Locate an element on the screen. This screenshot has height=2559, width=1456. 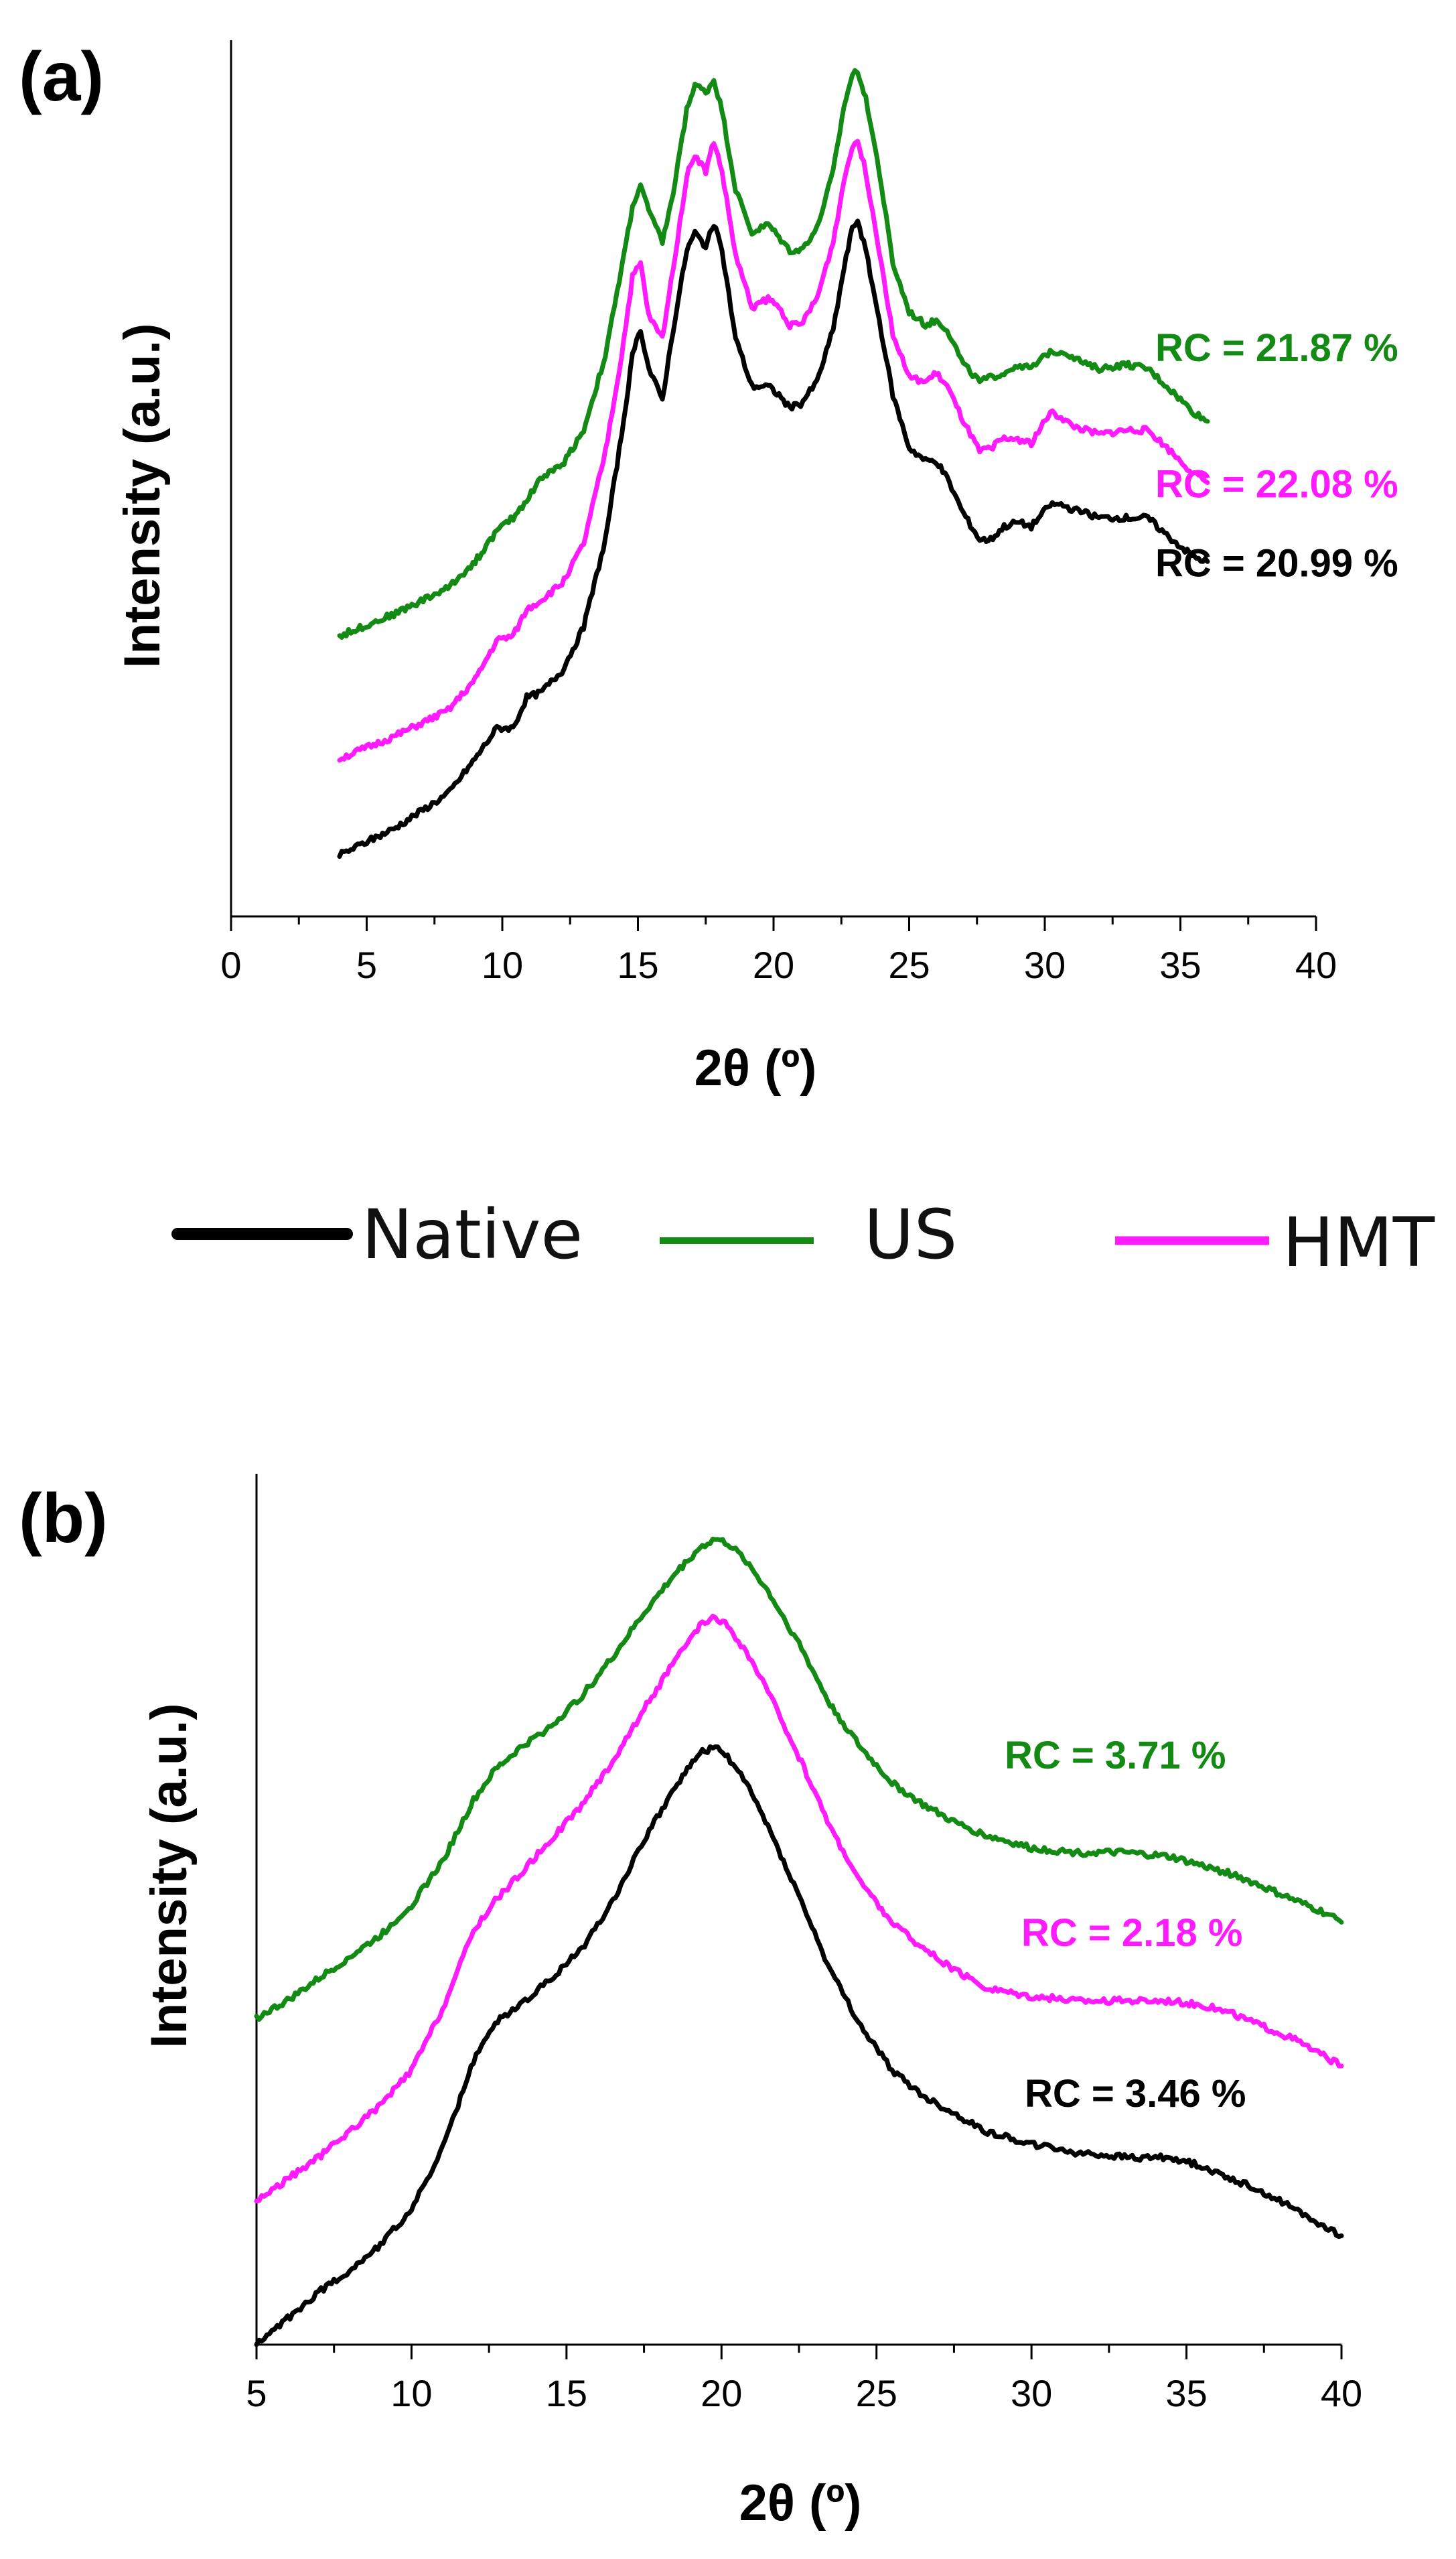
panel-a-x-axis-title: 2θ (º) is located at coordinates (756, 1068).